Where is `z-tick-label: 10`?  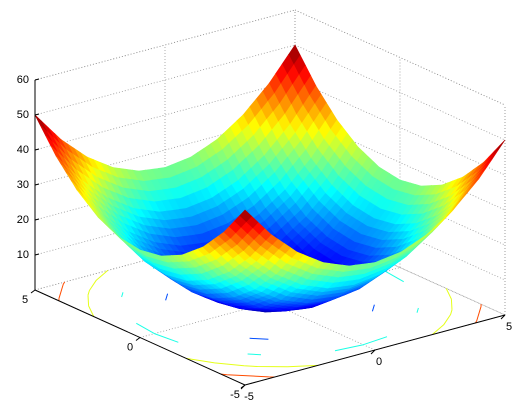
z-tick-label: 10 is located at coordinates (23, 255).